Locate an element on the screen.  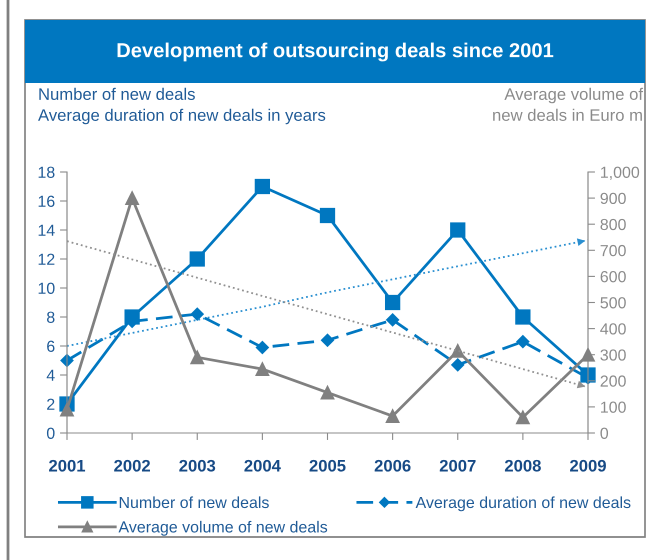
y-tick-label: 0 is located at coordinates (50, 433).